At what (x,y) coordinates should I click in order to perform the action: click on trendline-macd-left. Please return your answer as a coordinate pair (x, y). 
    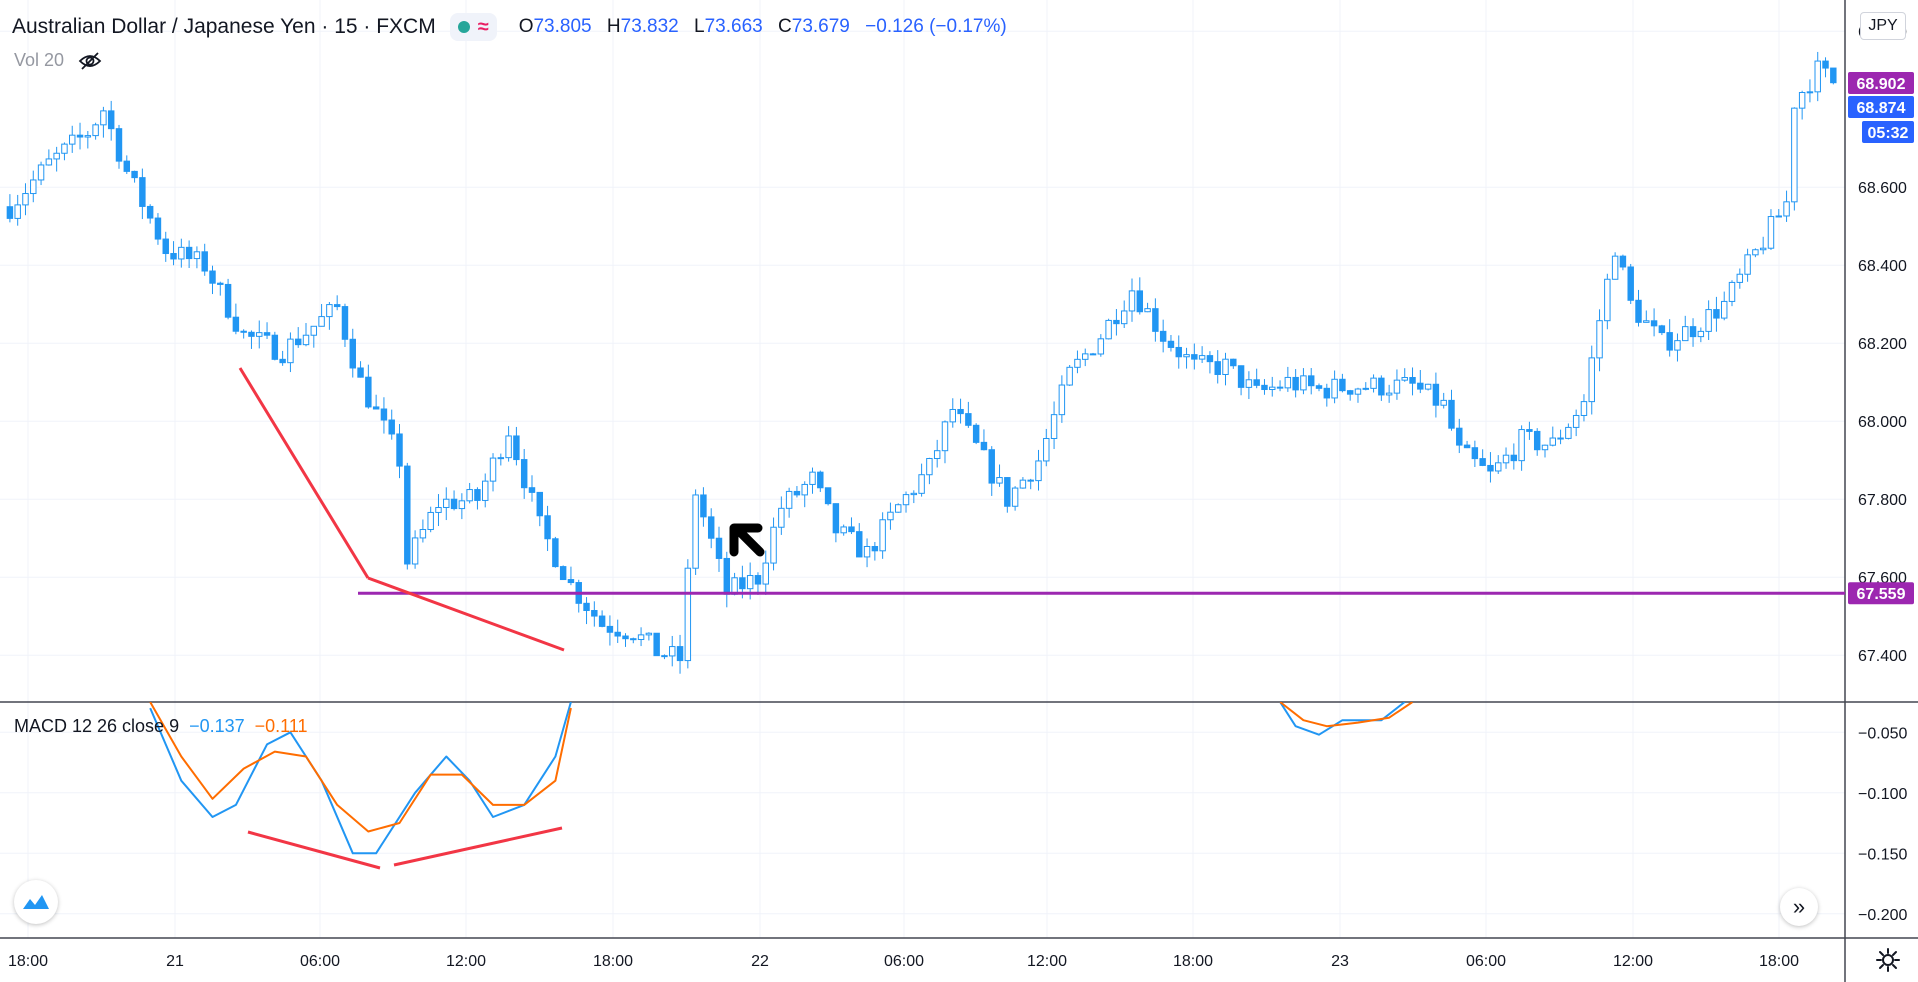
    Looking at the image, I should click on (314, 850).